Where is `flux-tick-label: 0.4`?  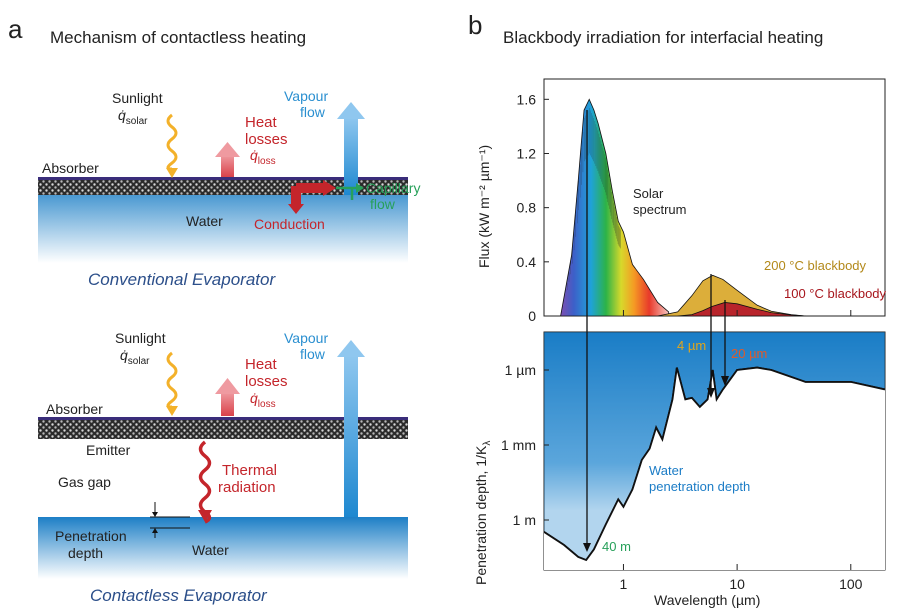
flux-tick-label: 0.4 is located at coordinates (527, 262).